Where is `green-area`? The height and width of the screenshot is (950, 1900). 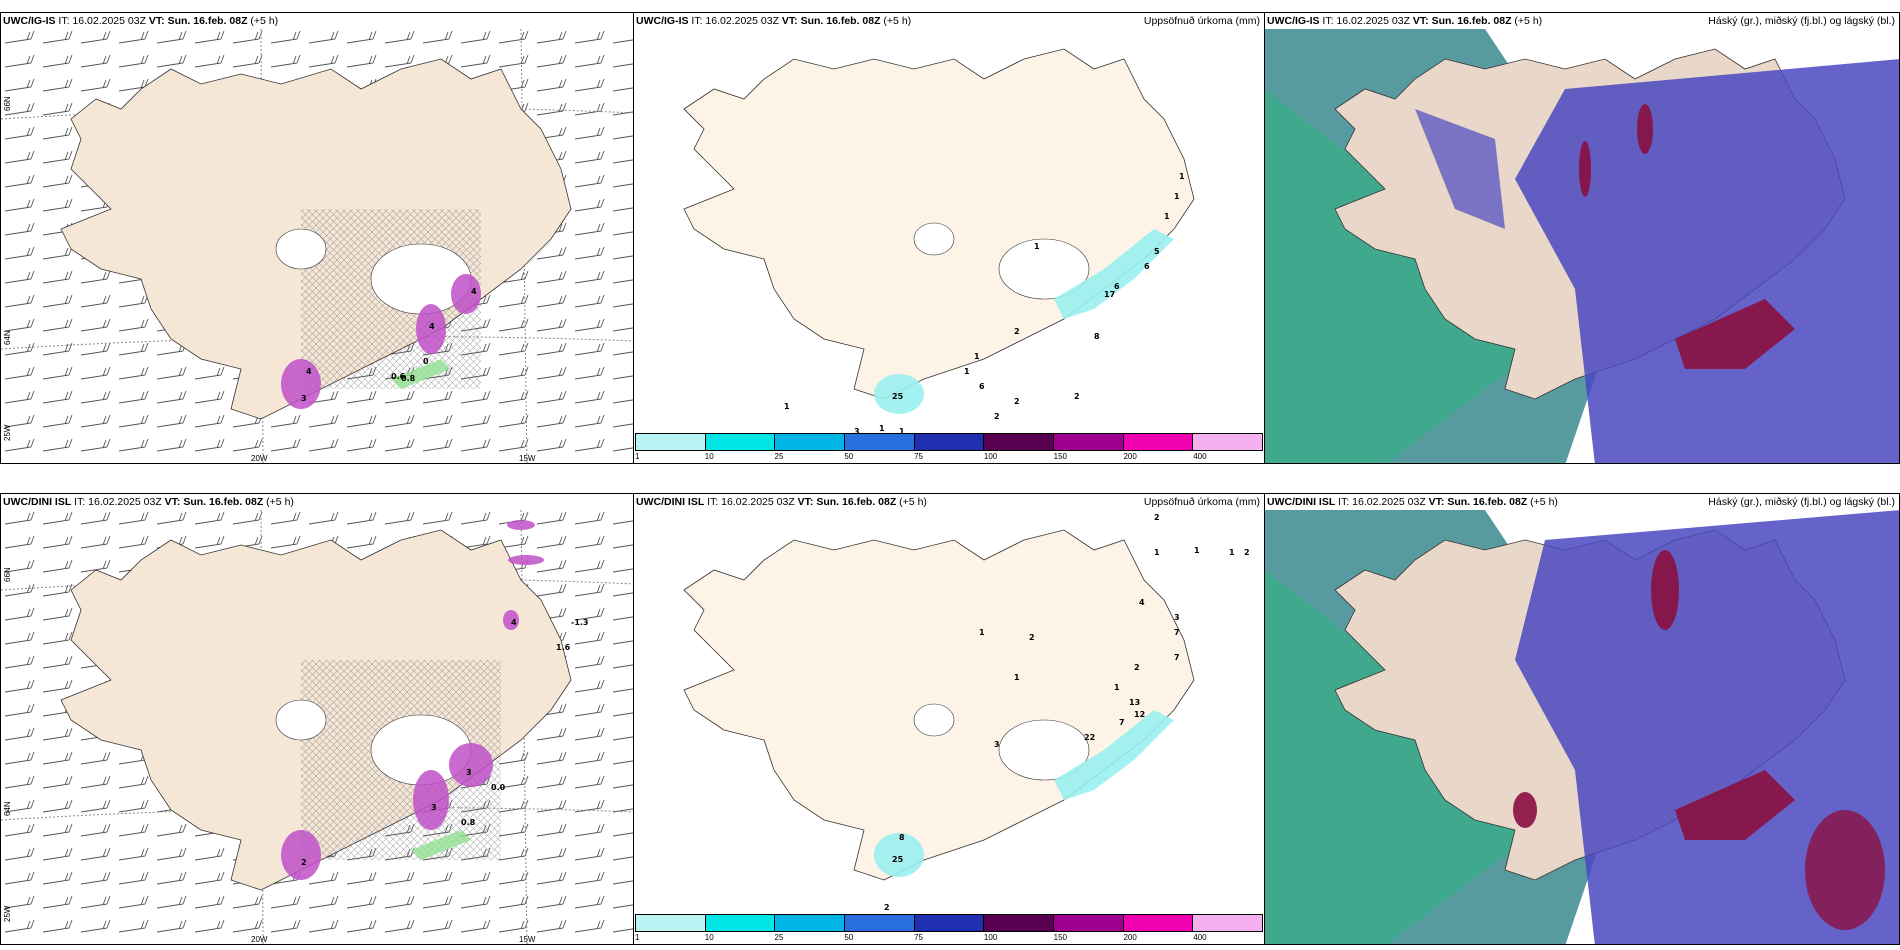
green-area is located at coordinates (421, 374).